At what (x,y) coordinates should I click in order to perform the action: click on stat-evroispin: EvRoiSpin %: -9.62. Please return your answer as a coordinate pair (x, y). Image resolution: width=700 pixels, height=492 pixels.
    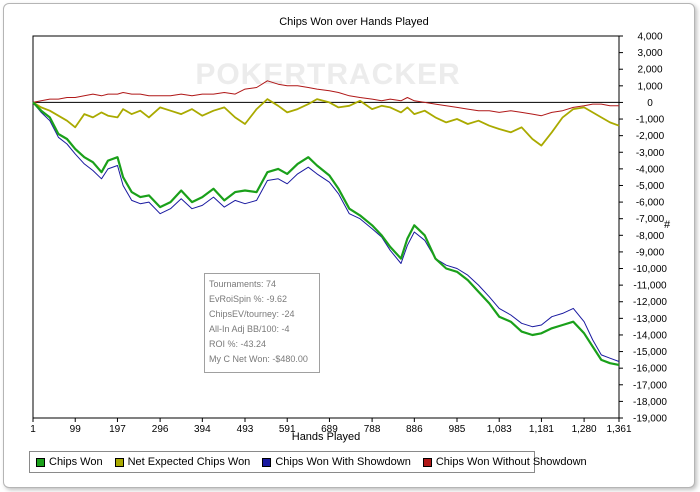
    Looking at the image, I should click on (248, 299).